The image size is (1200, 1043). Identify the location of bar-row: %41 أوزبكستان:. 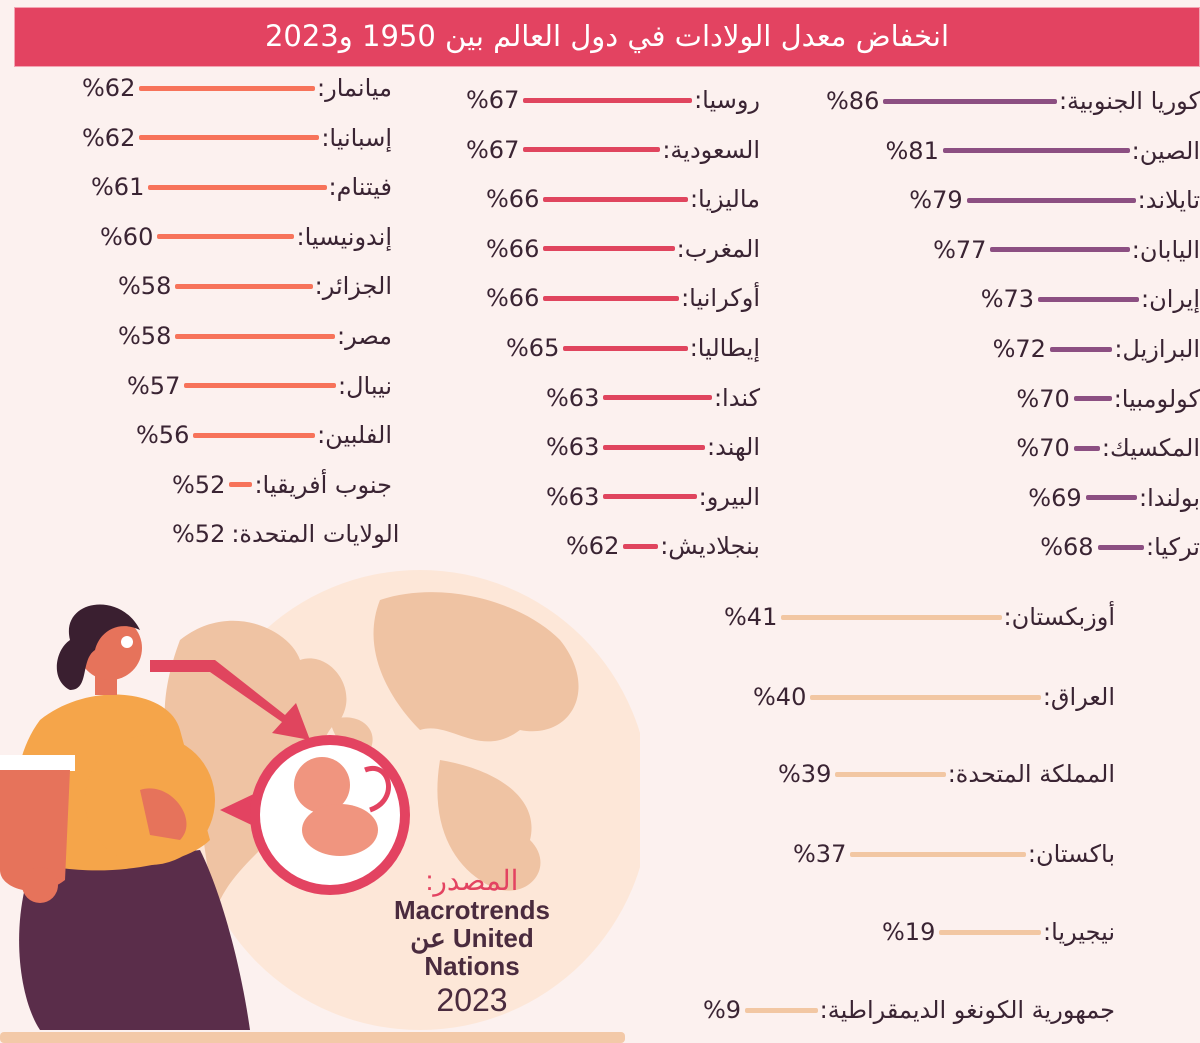
(919, 617).